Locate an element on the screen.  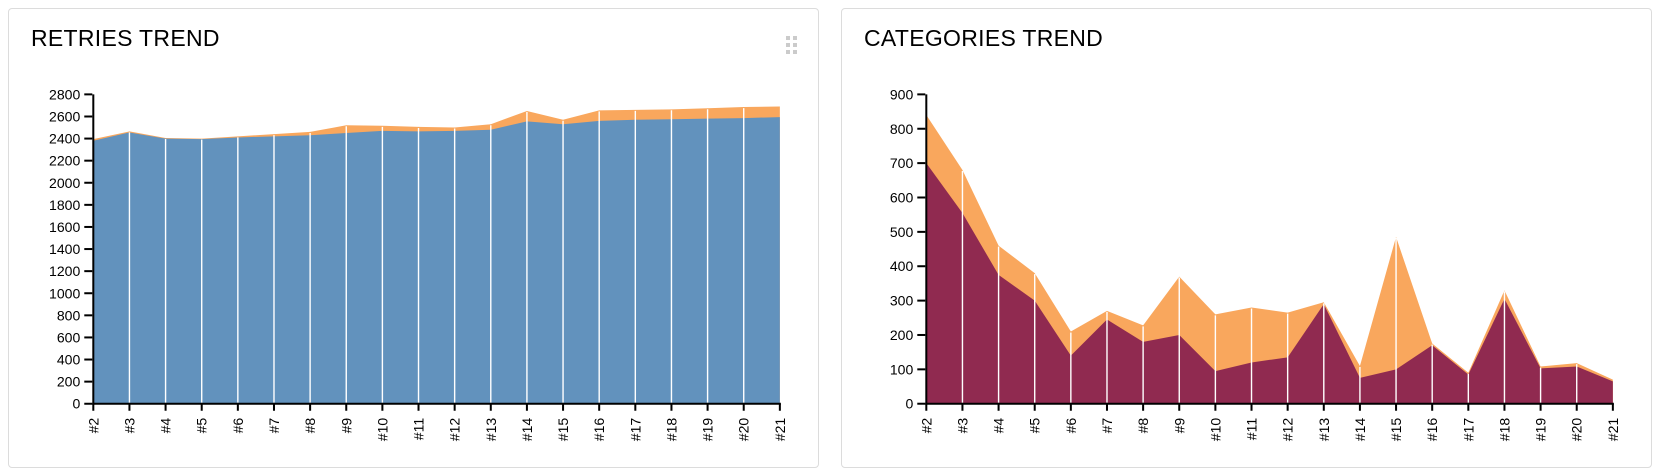
svg-text: 300 is located at coordinates (902, 301).